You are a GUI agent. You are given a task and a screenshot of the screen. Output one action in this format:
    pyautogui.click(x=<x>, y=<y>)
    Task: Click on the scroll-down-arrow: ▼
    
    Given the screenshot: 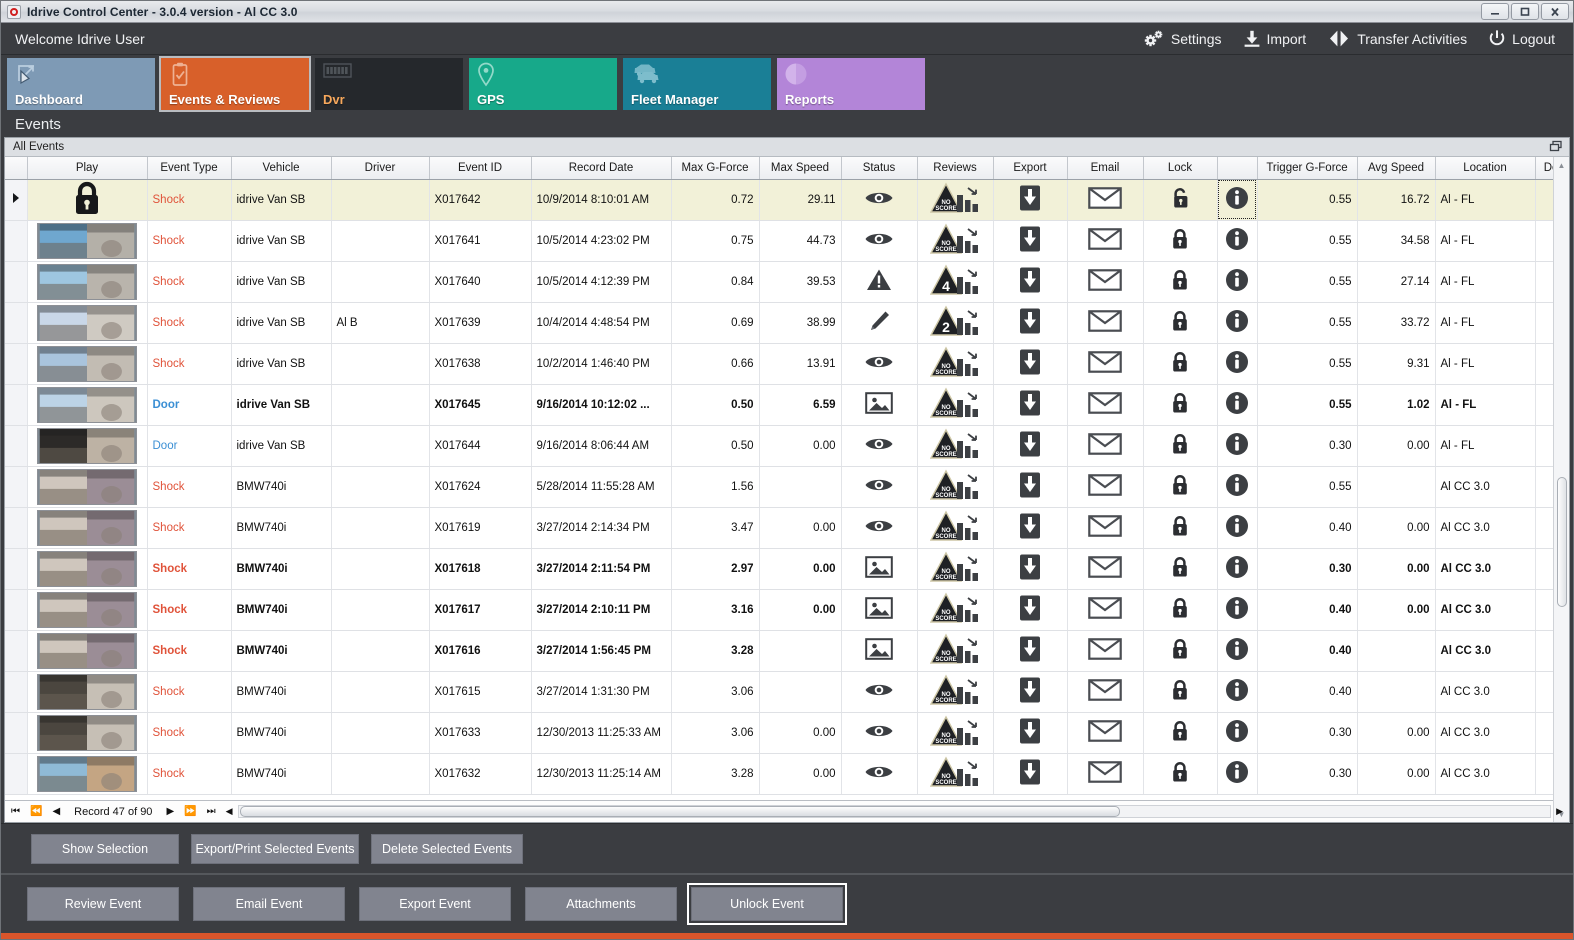 What is the action you would take?
    pyautogui.click(x=1561, y=814)
    